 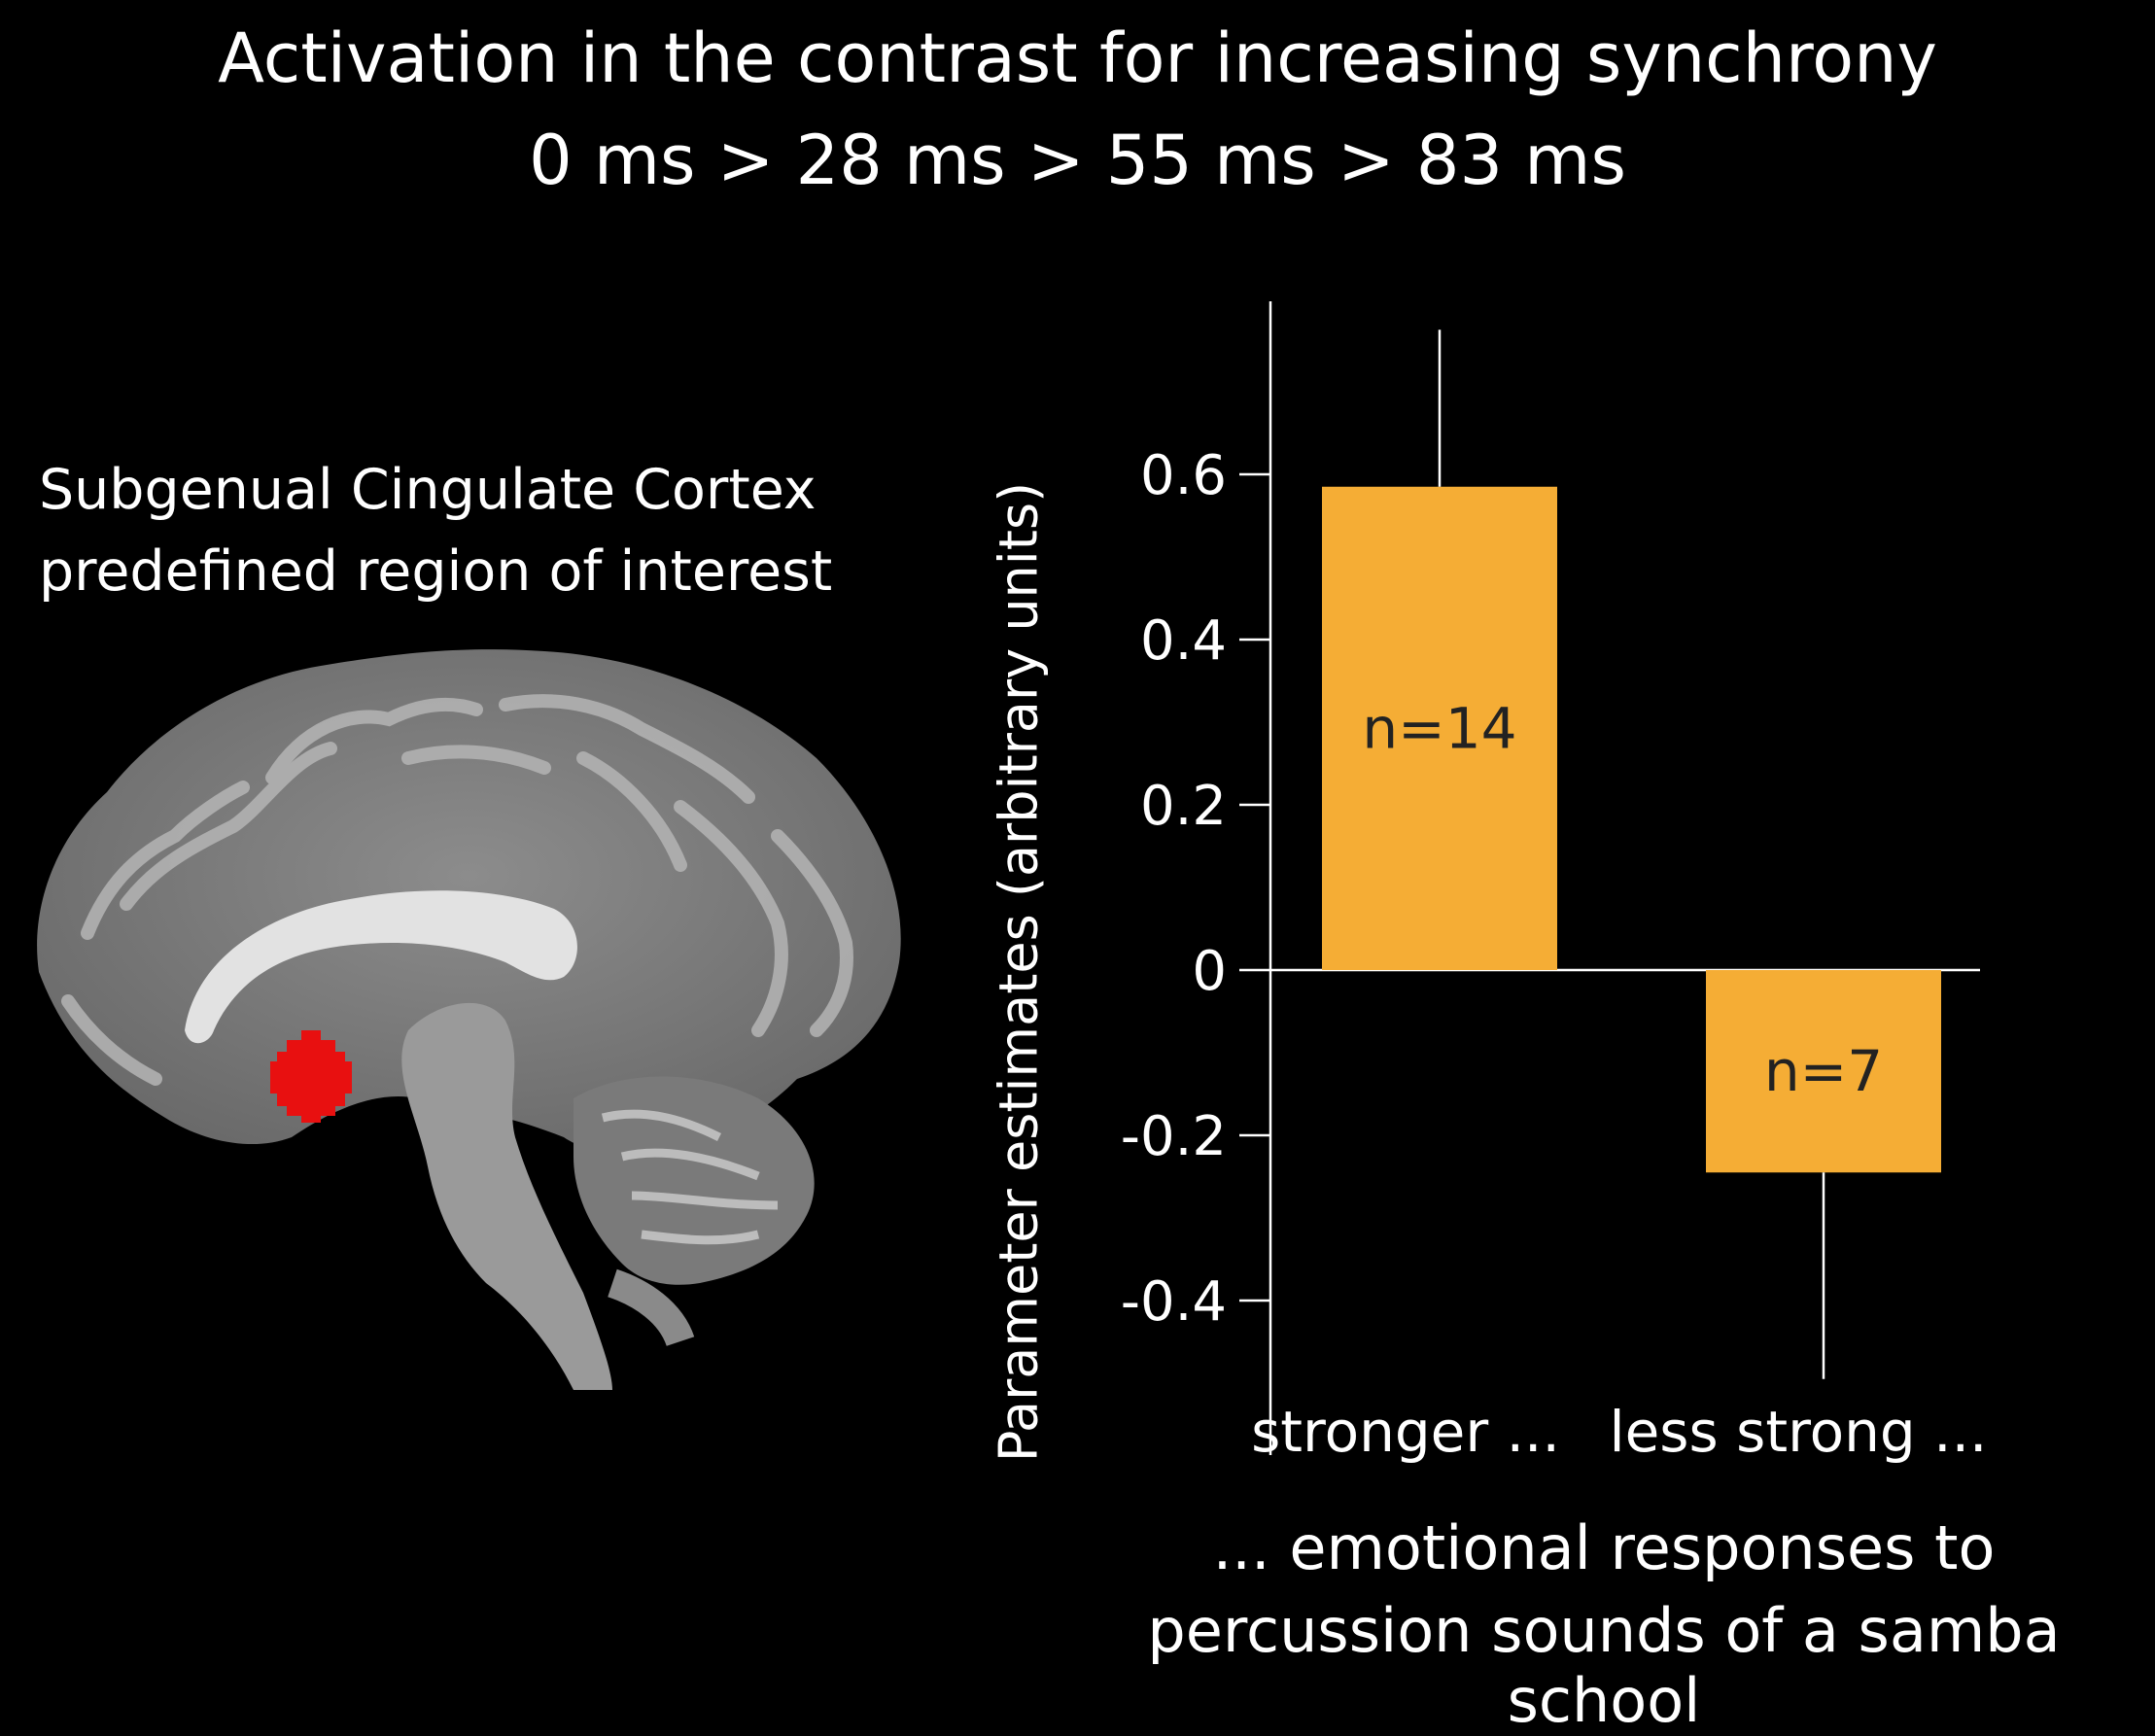 I want to click on bar-data-label: n=14, so click(x=1439, y=728).